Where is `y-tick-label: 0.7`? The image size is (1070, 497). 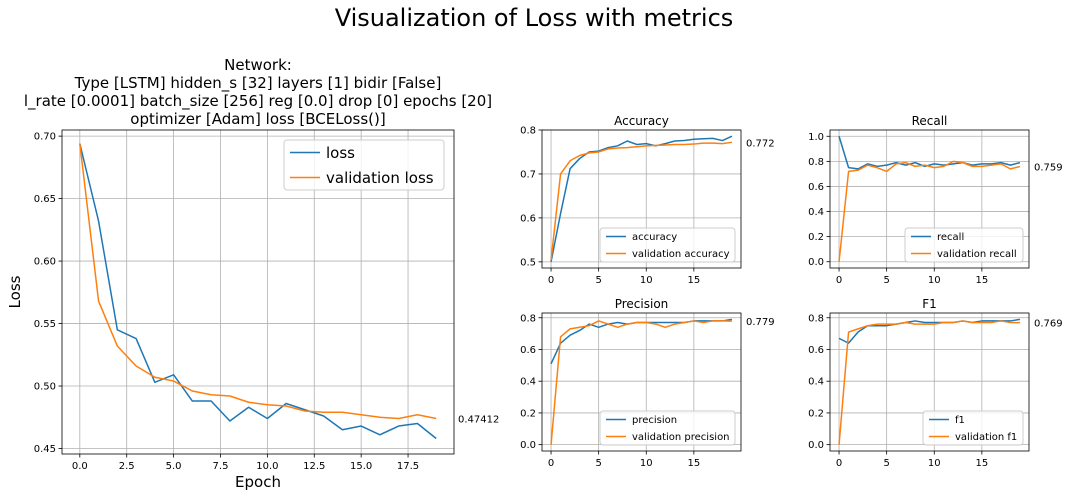 y-tick-label: 0.7 is located at coordinates (528, 174).